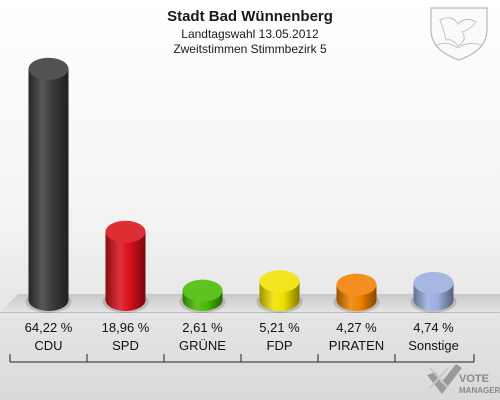 This screenshot has width=500, height=400. Describe the element at coordinates (250, 34) in the screenshot. I see `chart-subtitle-date: Landtagswahl 13.05.2012` at that location.